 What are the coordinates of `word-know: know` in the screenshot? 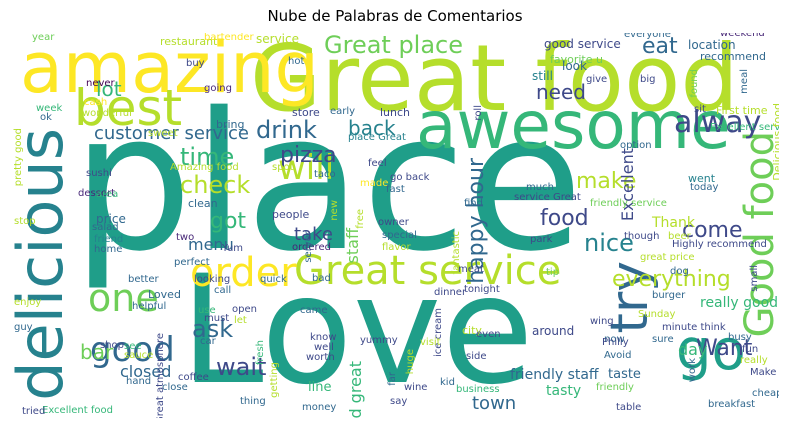 It's located at (323, 337).